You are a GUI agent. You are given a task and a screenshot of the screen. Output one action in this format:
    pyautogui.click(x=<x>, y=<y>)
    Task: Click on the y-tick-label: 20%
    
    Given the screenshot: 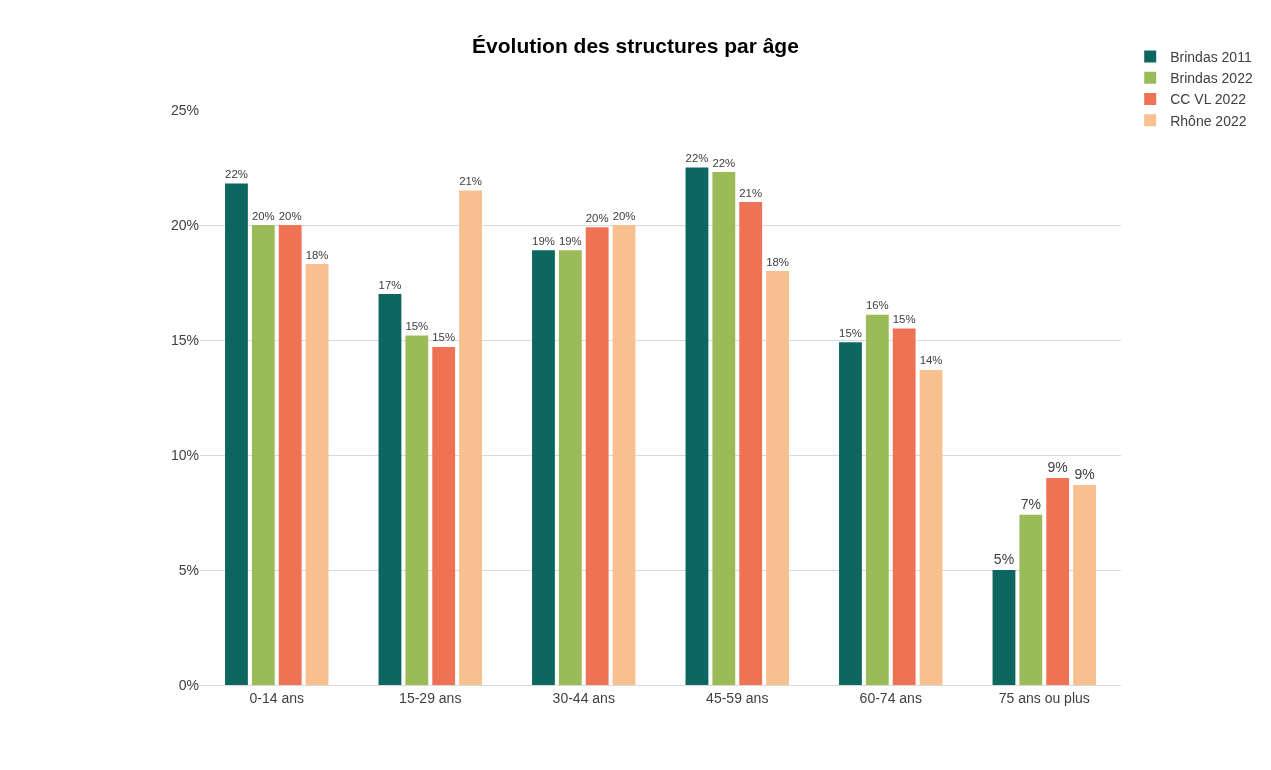 What is the action you would take?
    pyautogui.click(x=184, y=224)
    